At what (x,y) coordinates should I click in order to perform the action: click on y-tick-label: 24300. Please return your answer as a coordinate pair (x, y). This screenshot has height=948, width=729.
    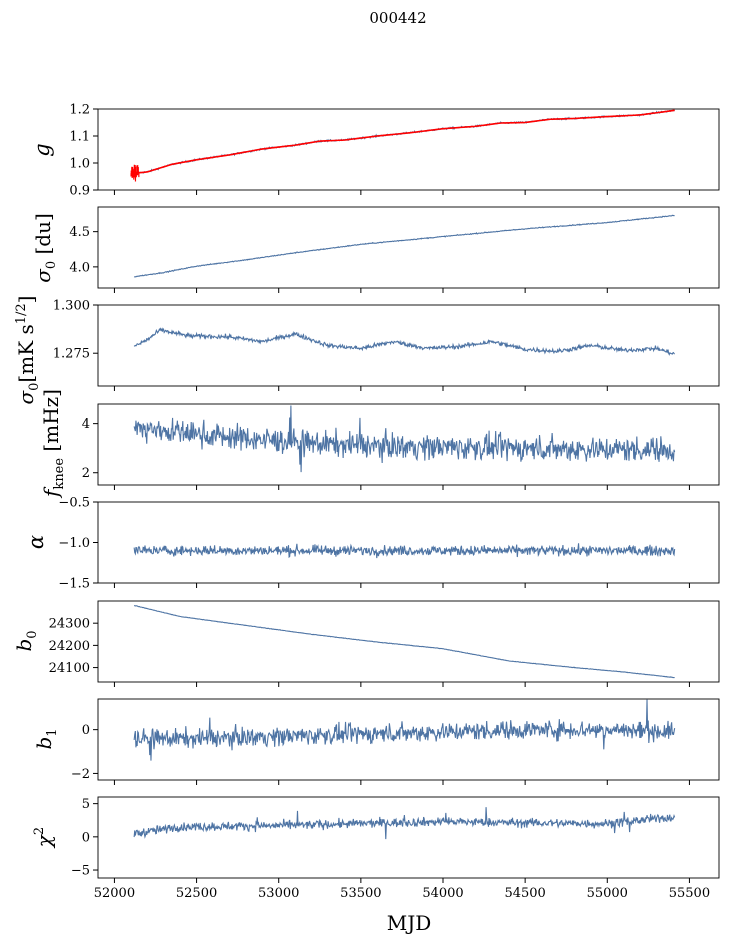
    Looking at the image, I should click on (69, 624).